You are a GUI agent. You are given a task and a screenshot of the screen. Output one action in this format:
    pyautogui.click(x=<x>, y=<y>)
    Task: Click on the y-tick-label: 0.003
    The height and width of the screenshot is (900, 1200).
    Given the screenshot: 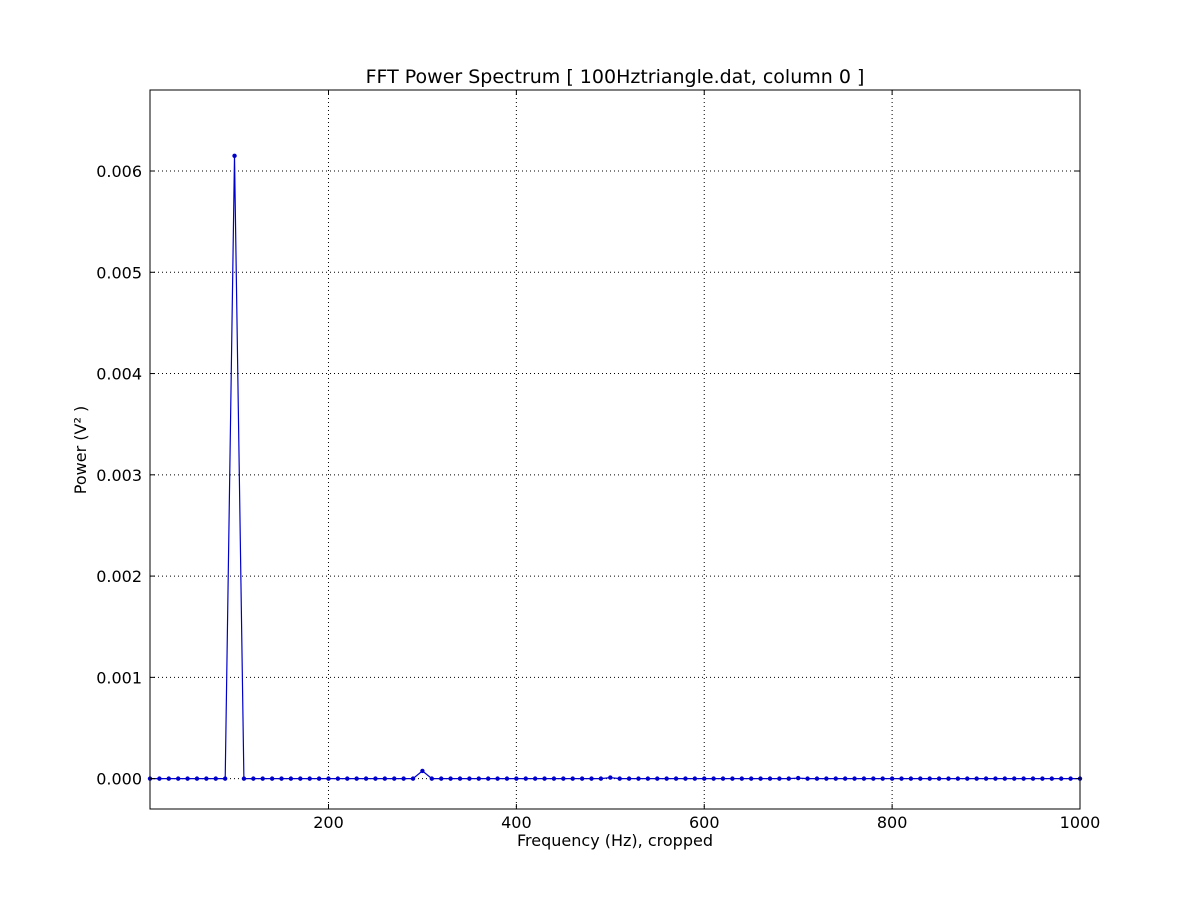 What is the action you would take?
    pyautogui.click(x=119, y=475)
    